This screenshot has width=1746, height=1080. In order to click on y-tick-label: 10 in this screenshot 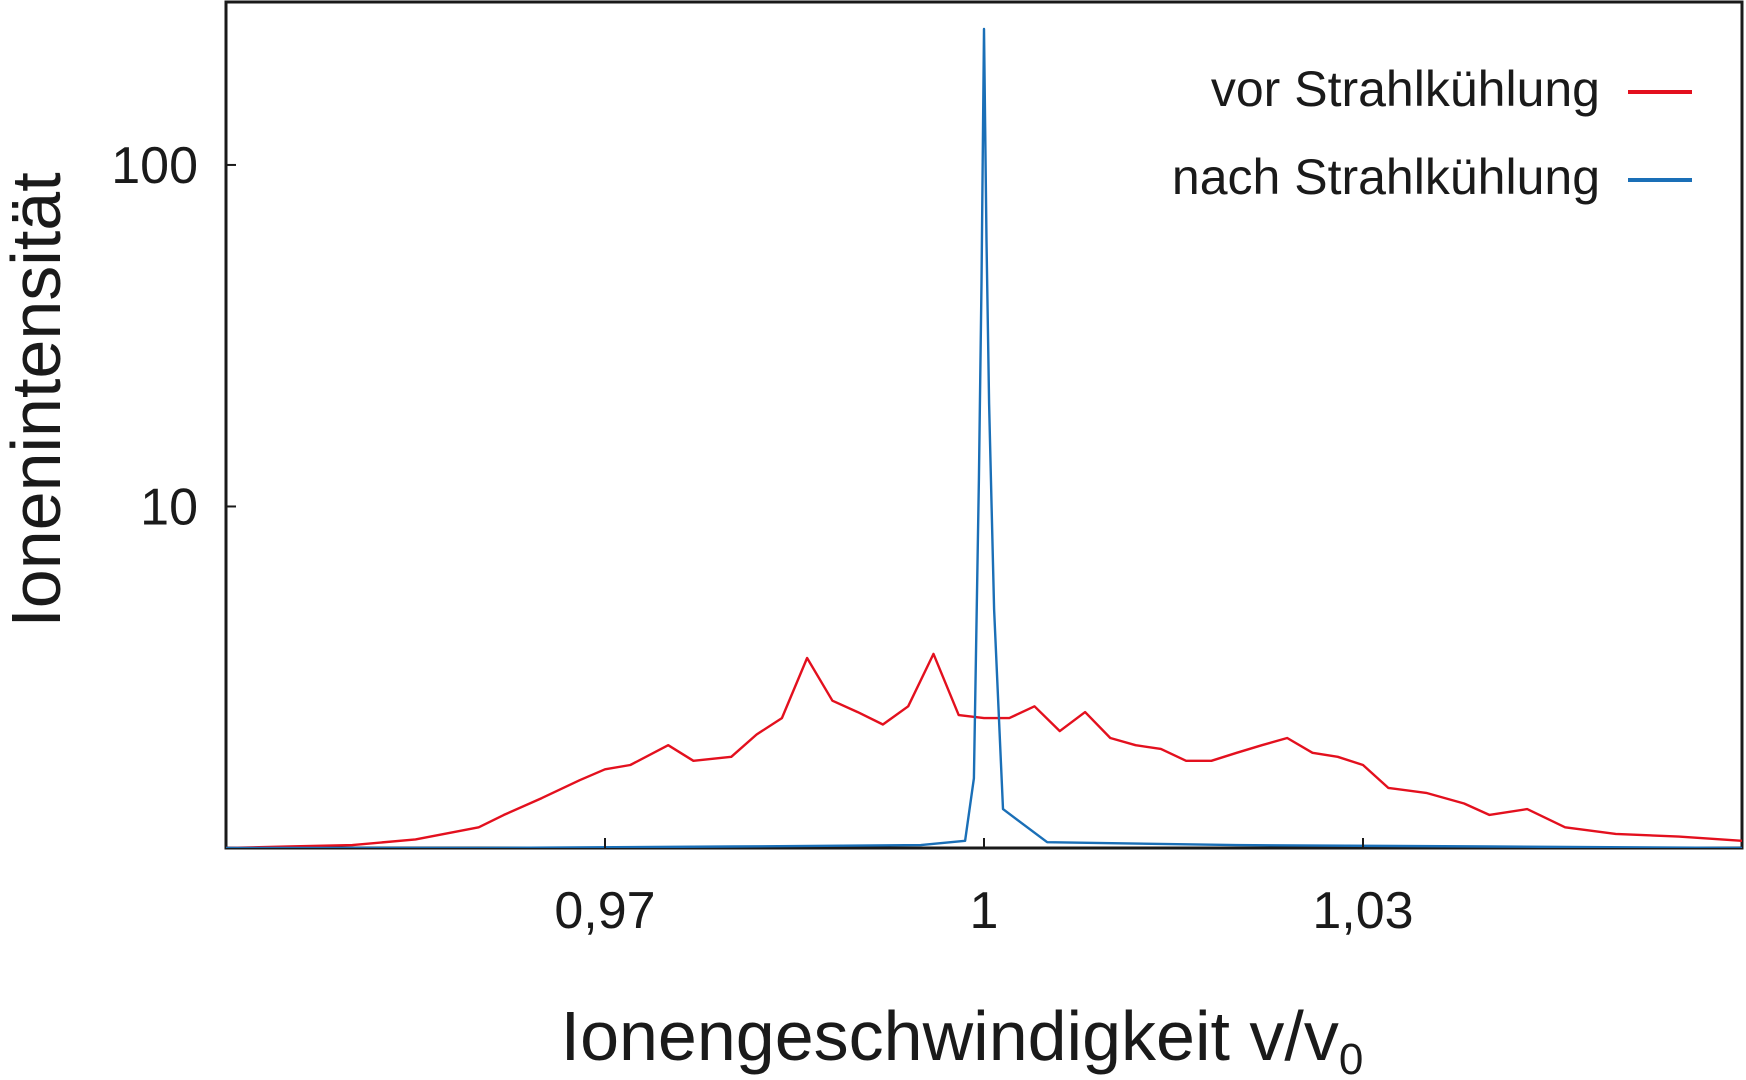, I will do `click(169, 507)`.